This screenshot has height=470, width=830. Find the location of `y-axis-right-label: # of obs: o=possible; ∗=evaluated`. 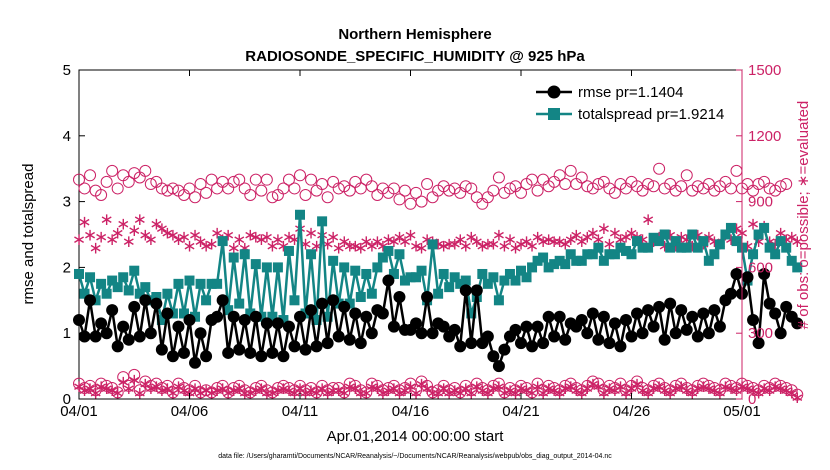

y-axis-right-label: # of obs: o=possible; ∗=evaluated is located at coordinates (803, 215).